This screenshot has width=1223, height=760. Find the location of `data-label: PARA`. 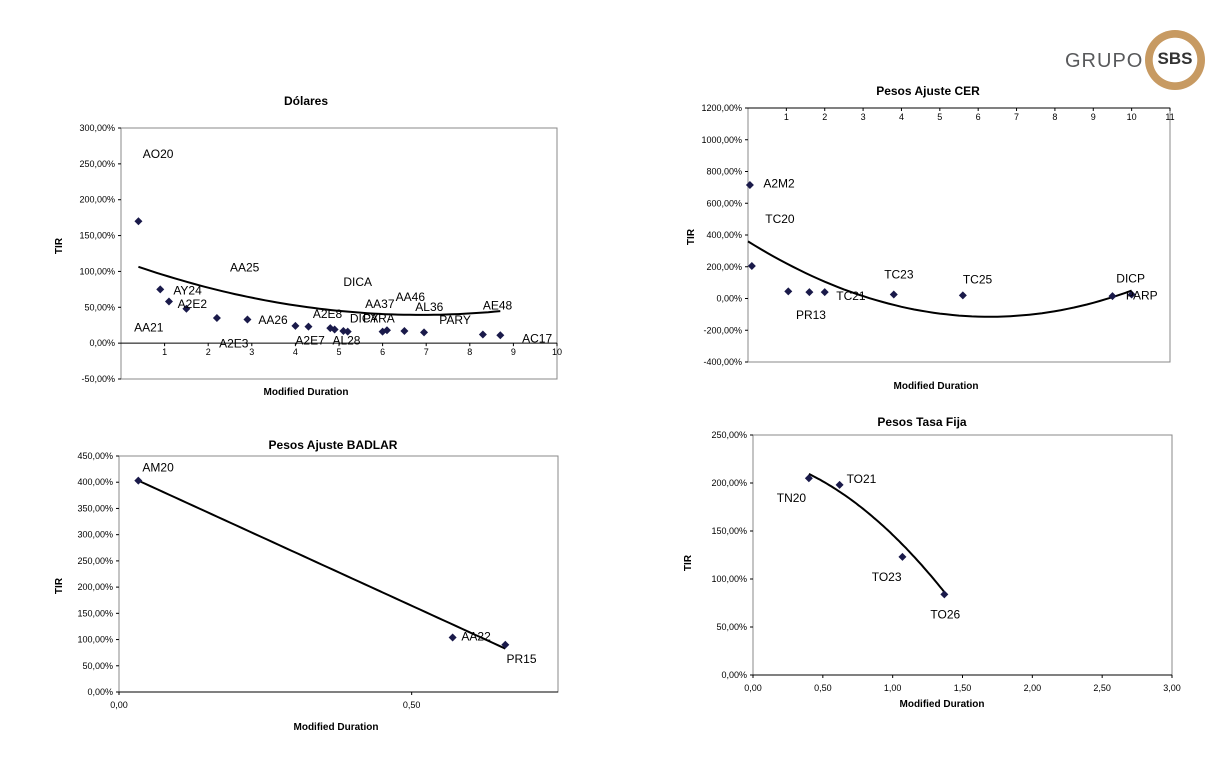

data-label: PARA is located at coordinates (379, 318).